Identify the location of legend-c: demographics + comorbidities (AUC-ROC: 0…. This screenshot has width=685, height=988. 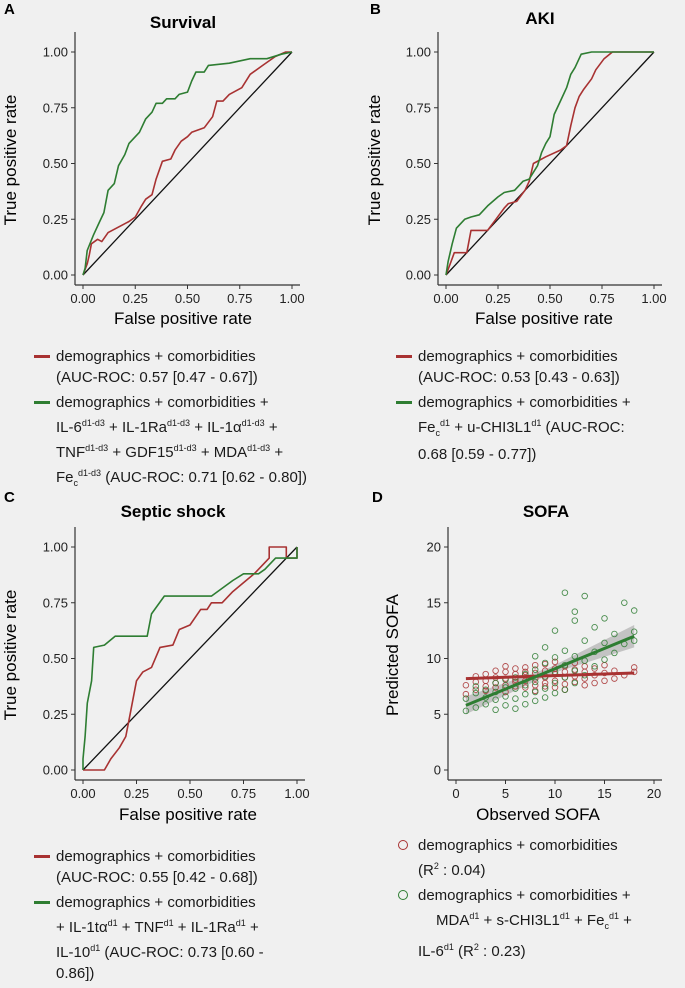
(197, 917).